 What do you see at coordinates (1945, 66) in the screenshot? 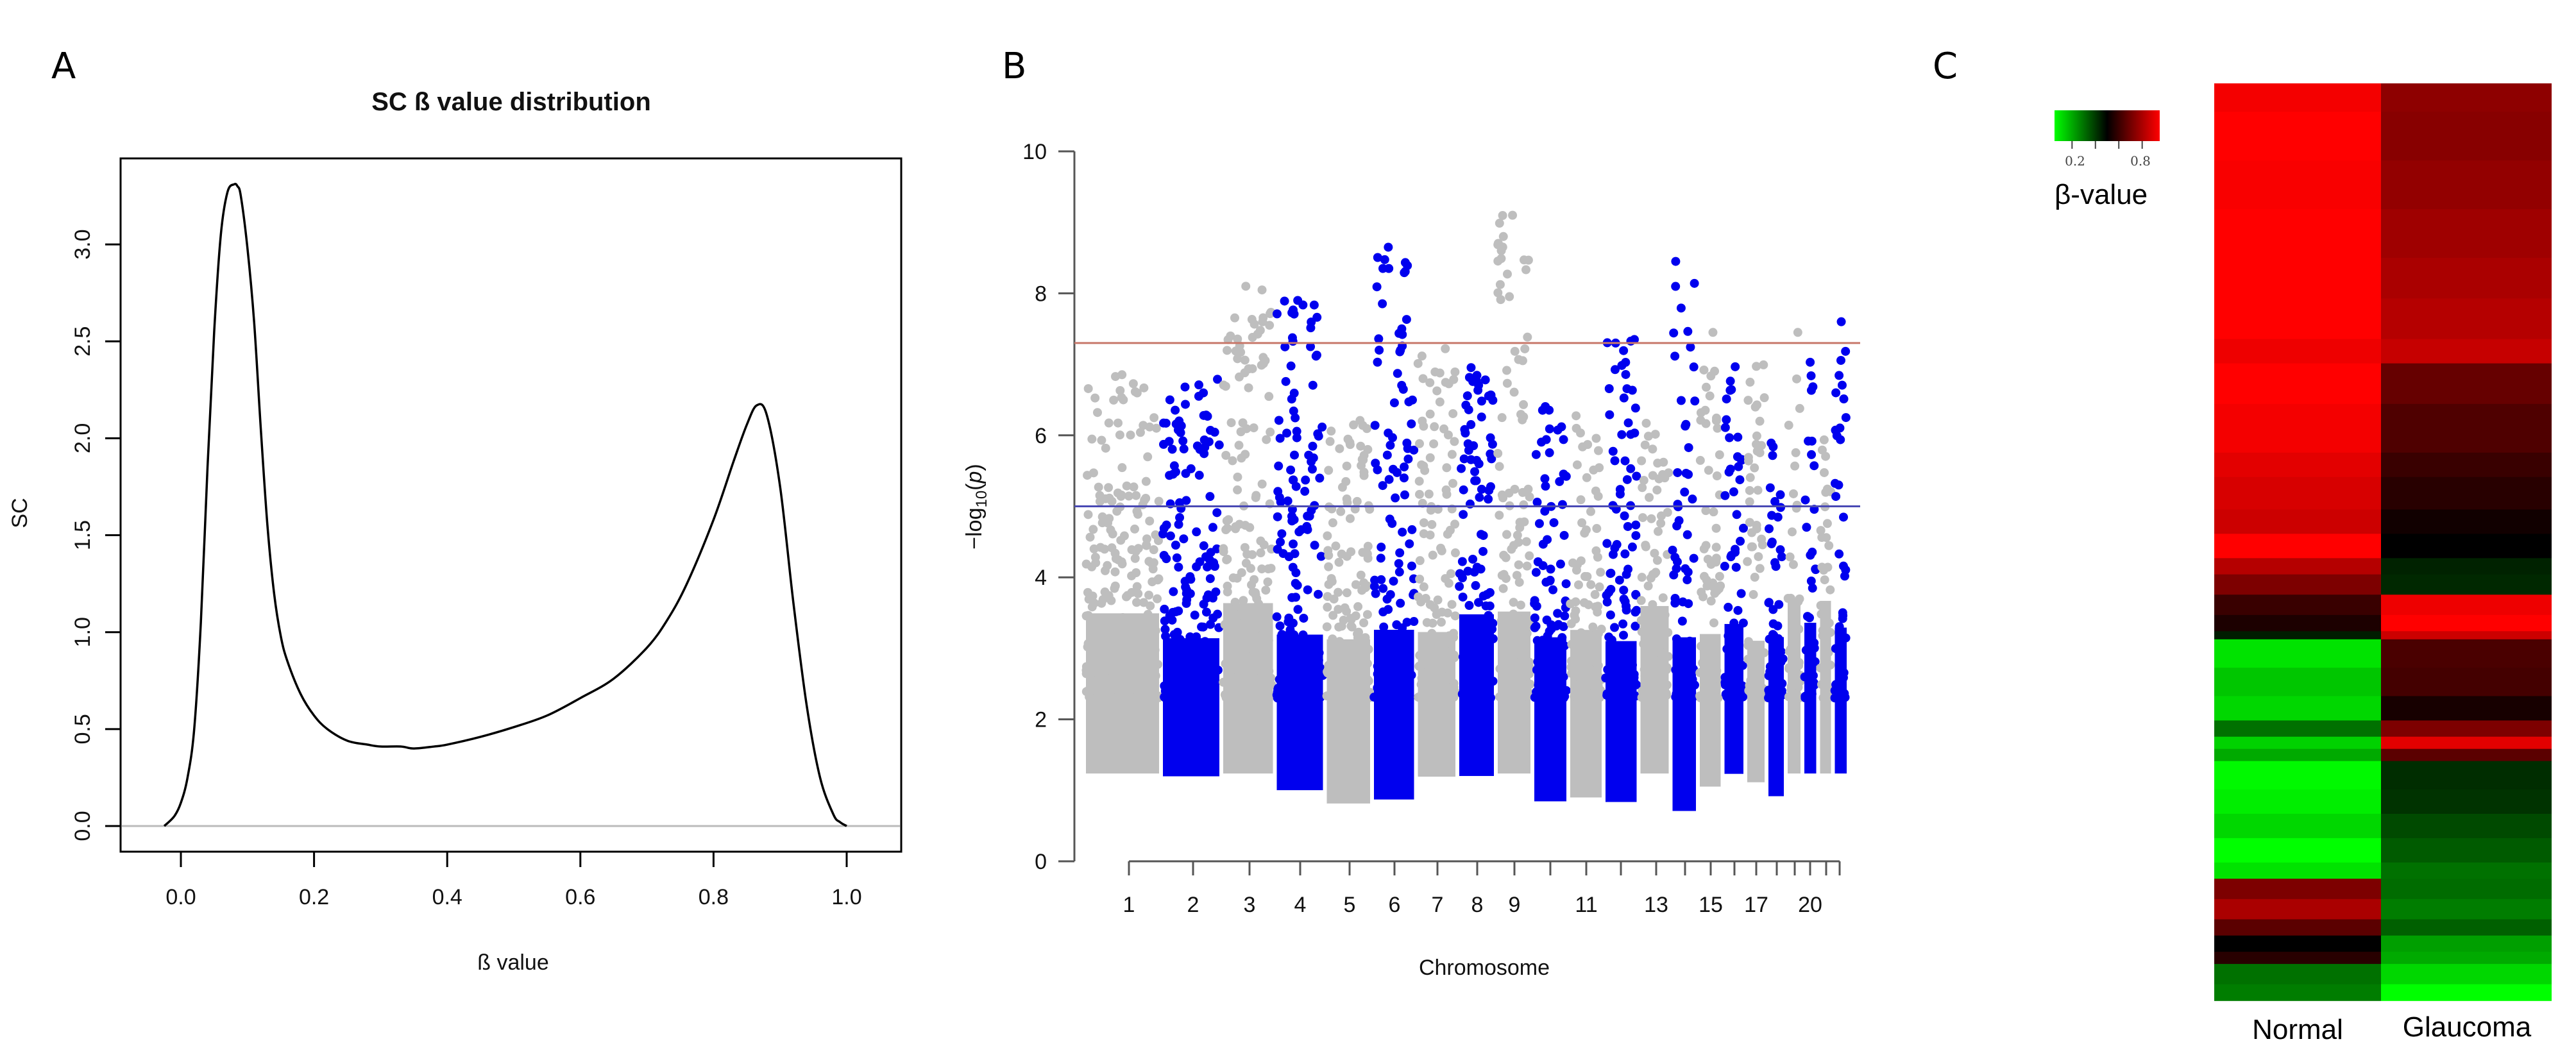
I see `panel-letter-c: C` at bounding box center [1945, 66].